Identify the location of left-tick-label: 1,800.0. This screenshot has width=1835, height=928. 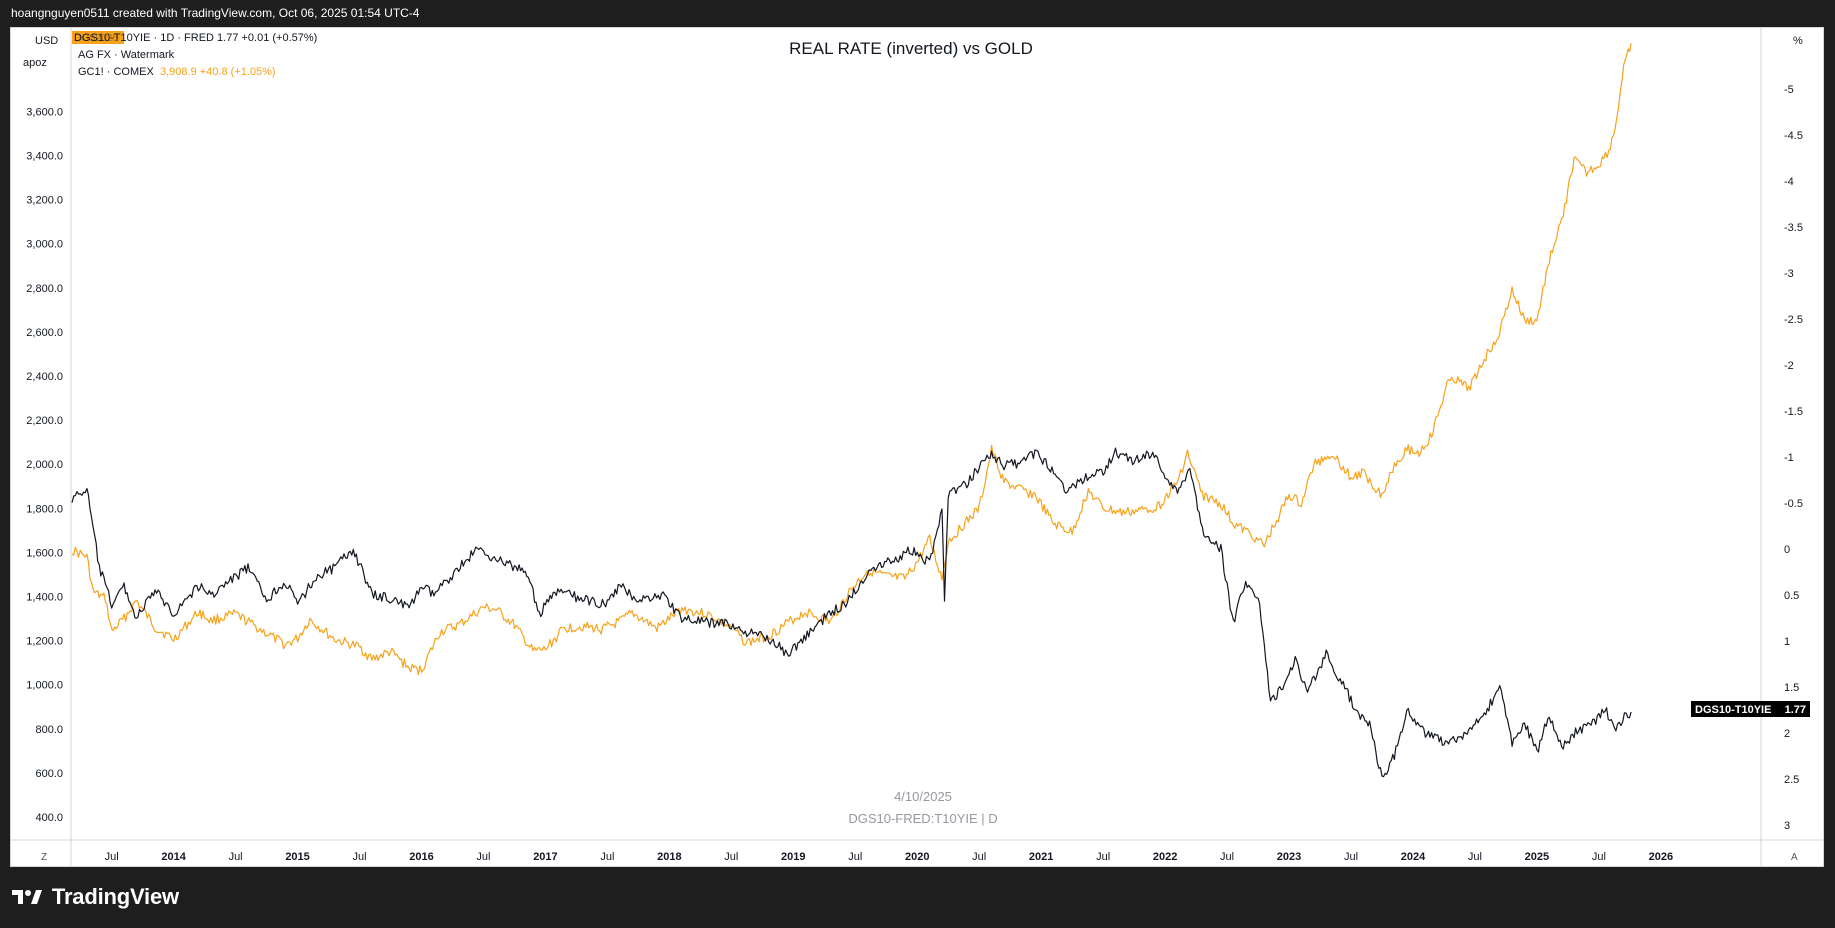
(44, 509).